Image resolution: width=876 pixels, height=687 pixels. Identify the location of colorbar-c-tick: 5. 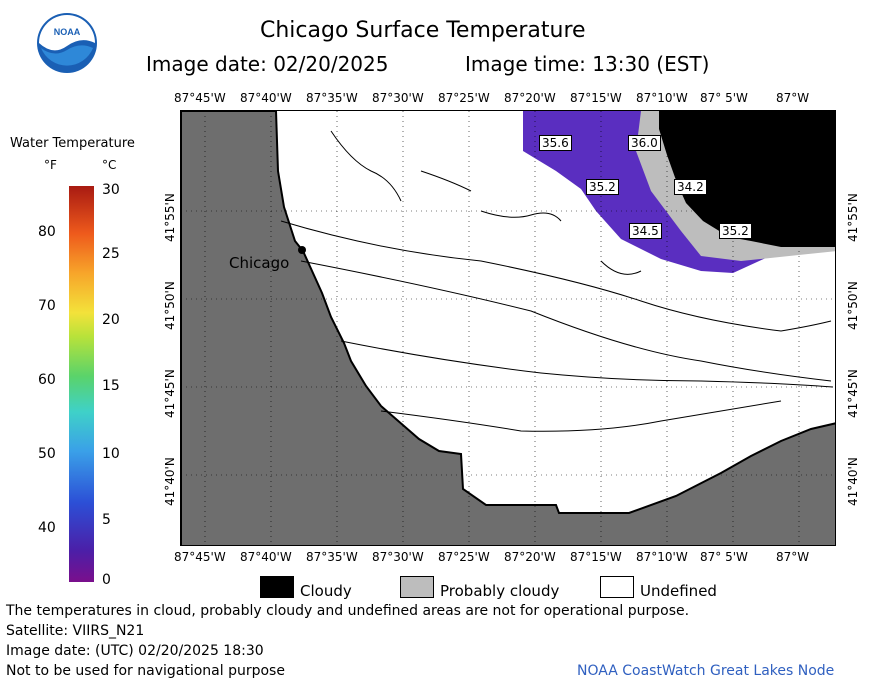
(106, 520).